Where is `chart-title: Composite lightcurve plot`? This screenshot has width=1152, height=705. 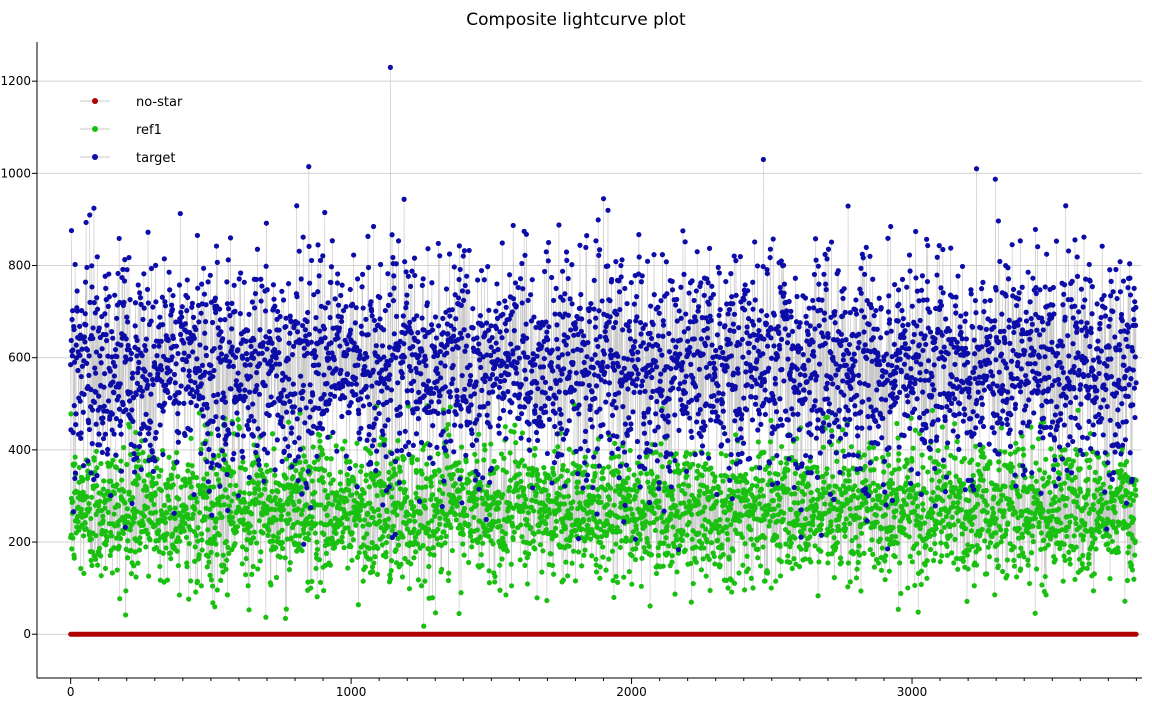 chart-title: Composite lightcurve plot is located at coordinates (576, 20).